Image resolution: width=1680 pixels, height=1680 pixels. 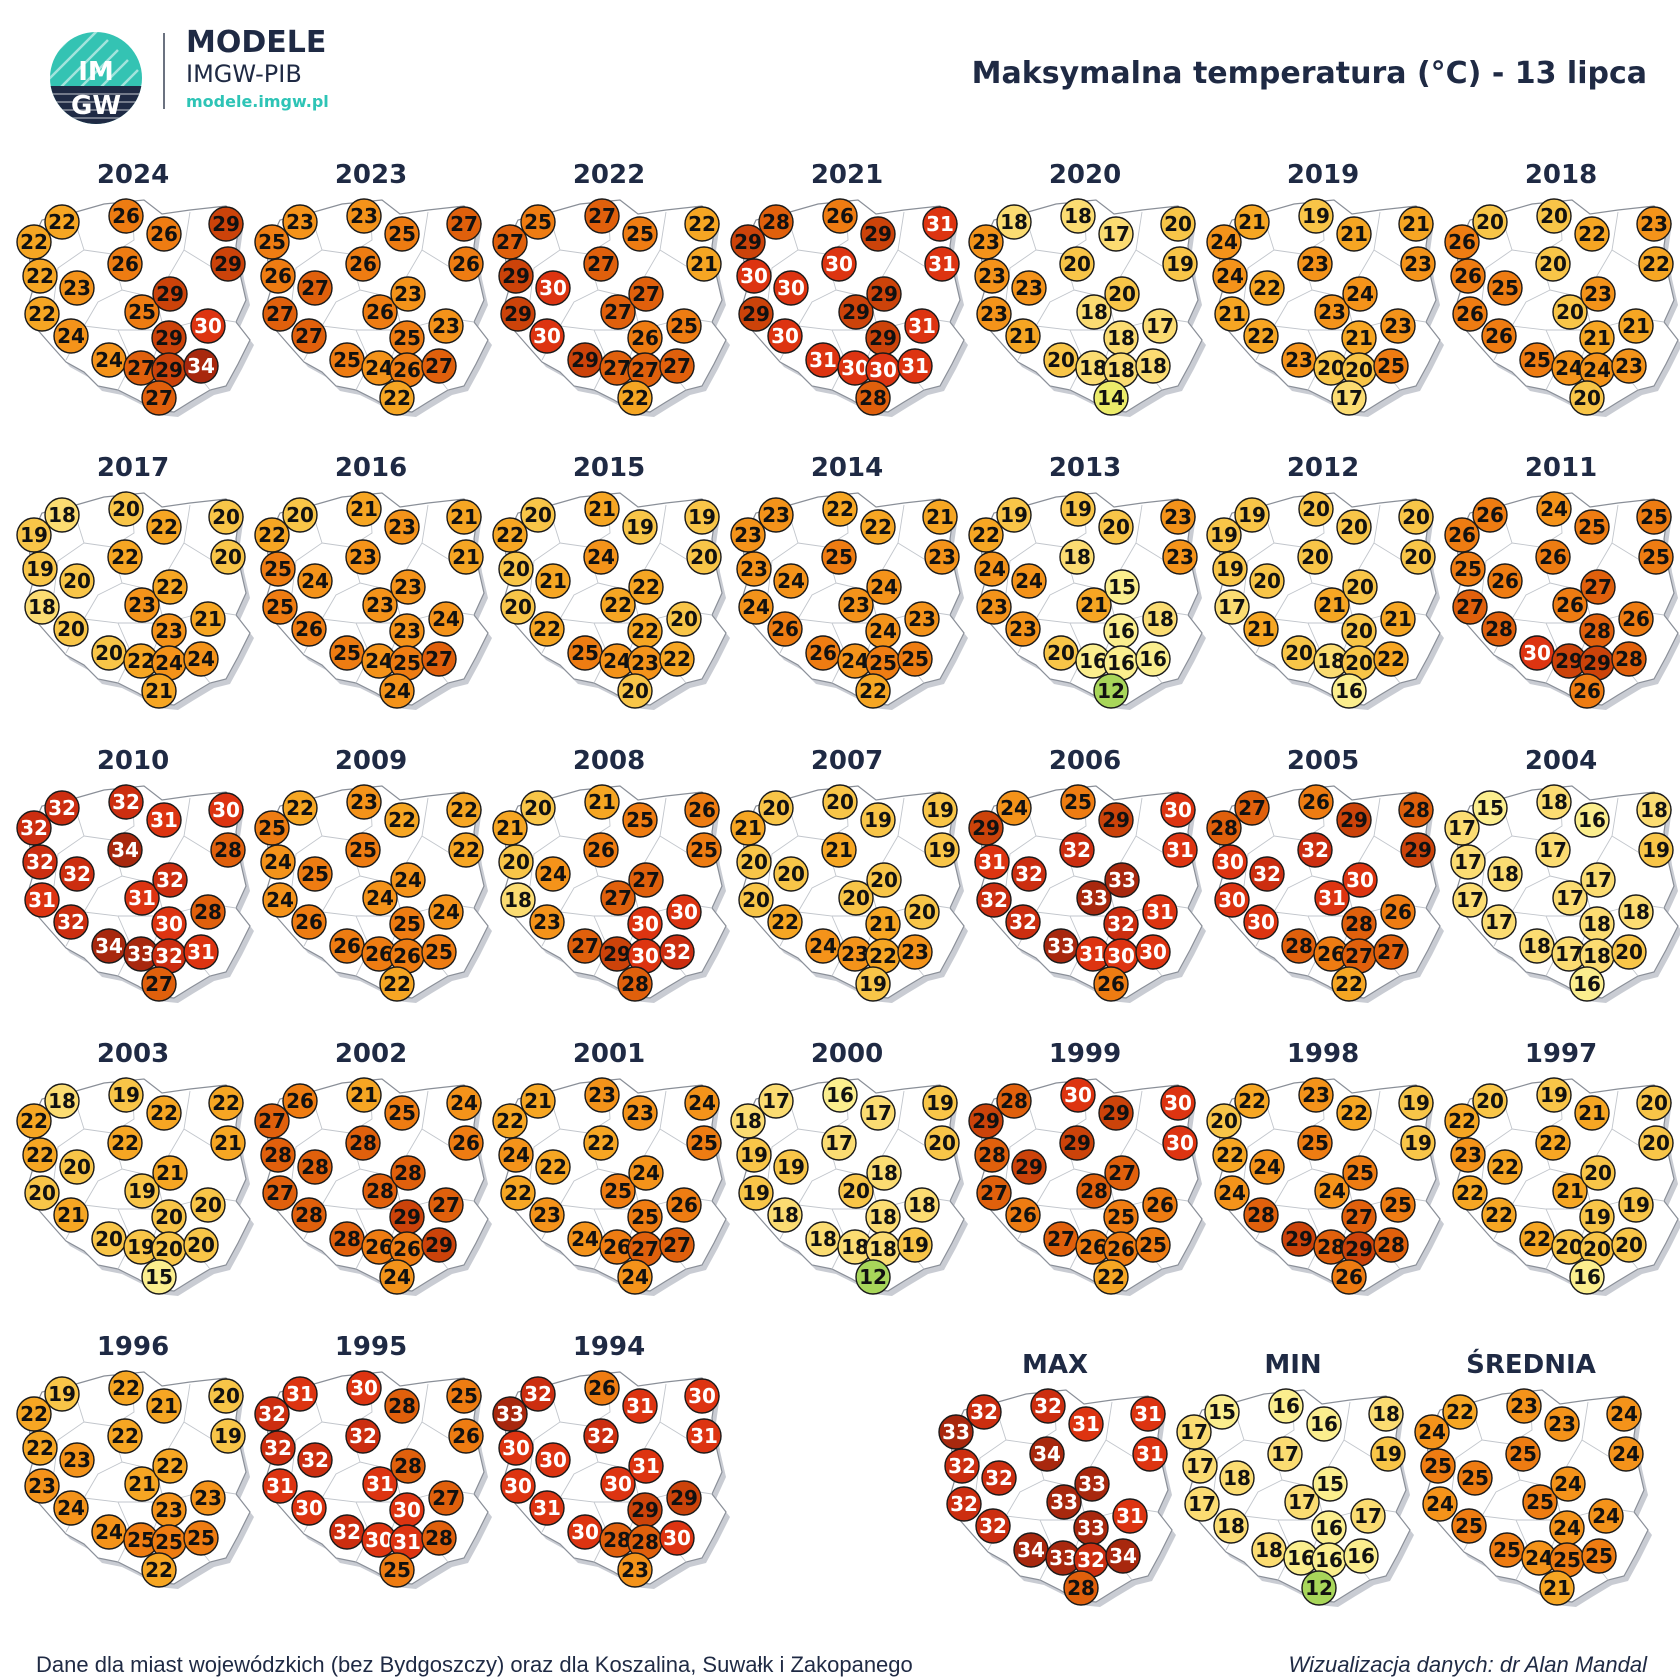 What do you see at coordinates (602, 509) in the screenshot?
I see `station-marker: 21` at bounding box center [602, 509].